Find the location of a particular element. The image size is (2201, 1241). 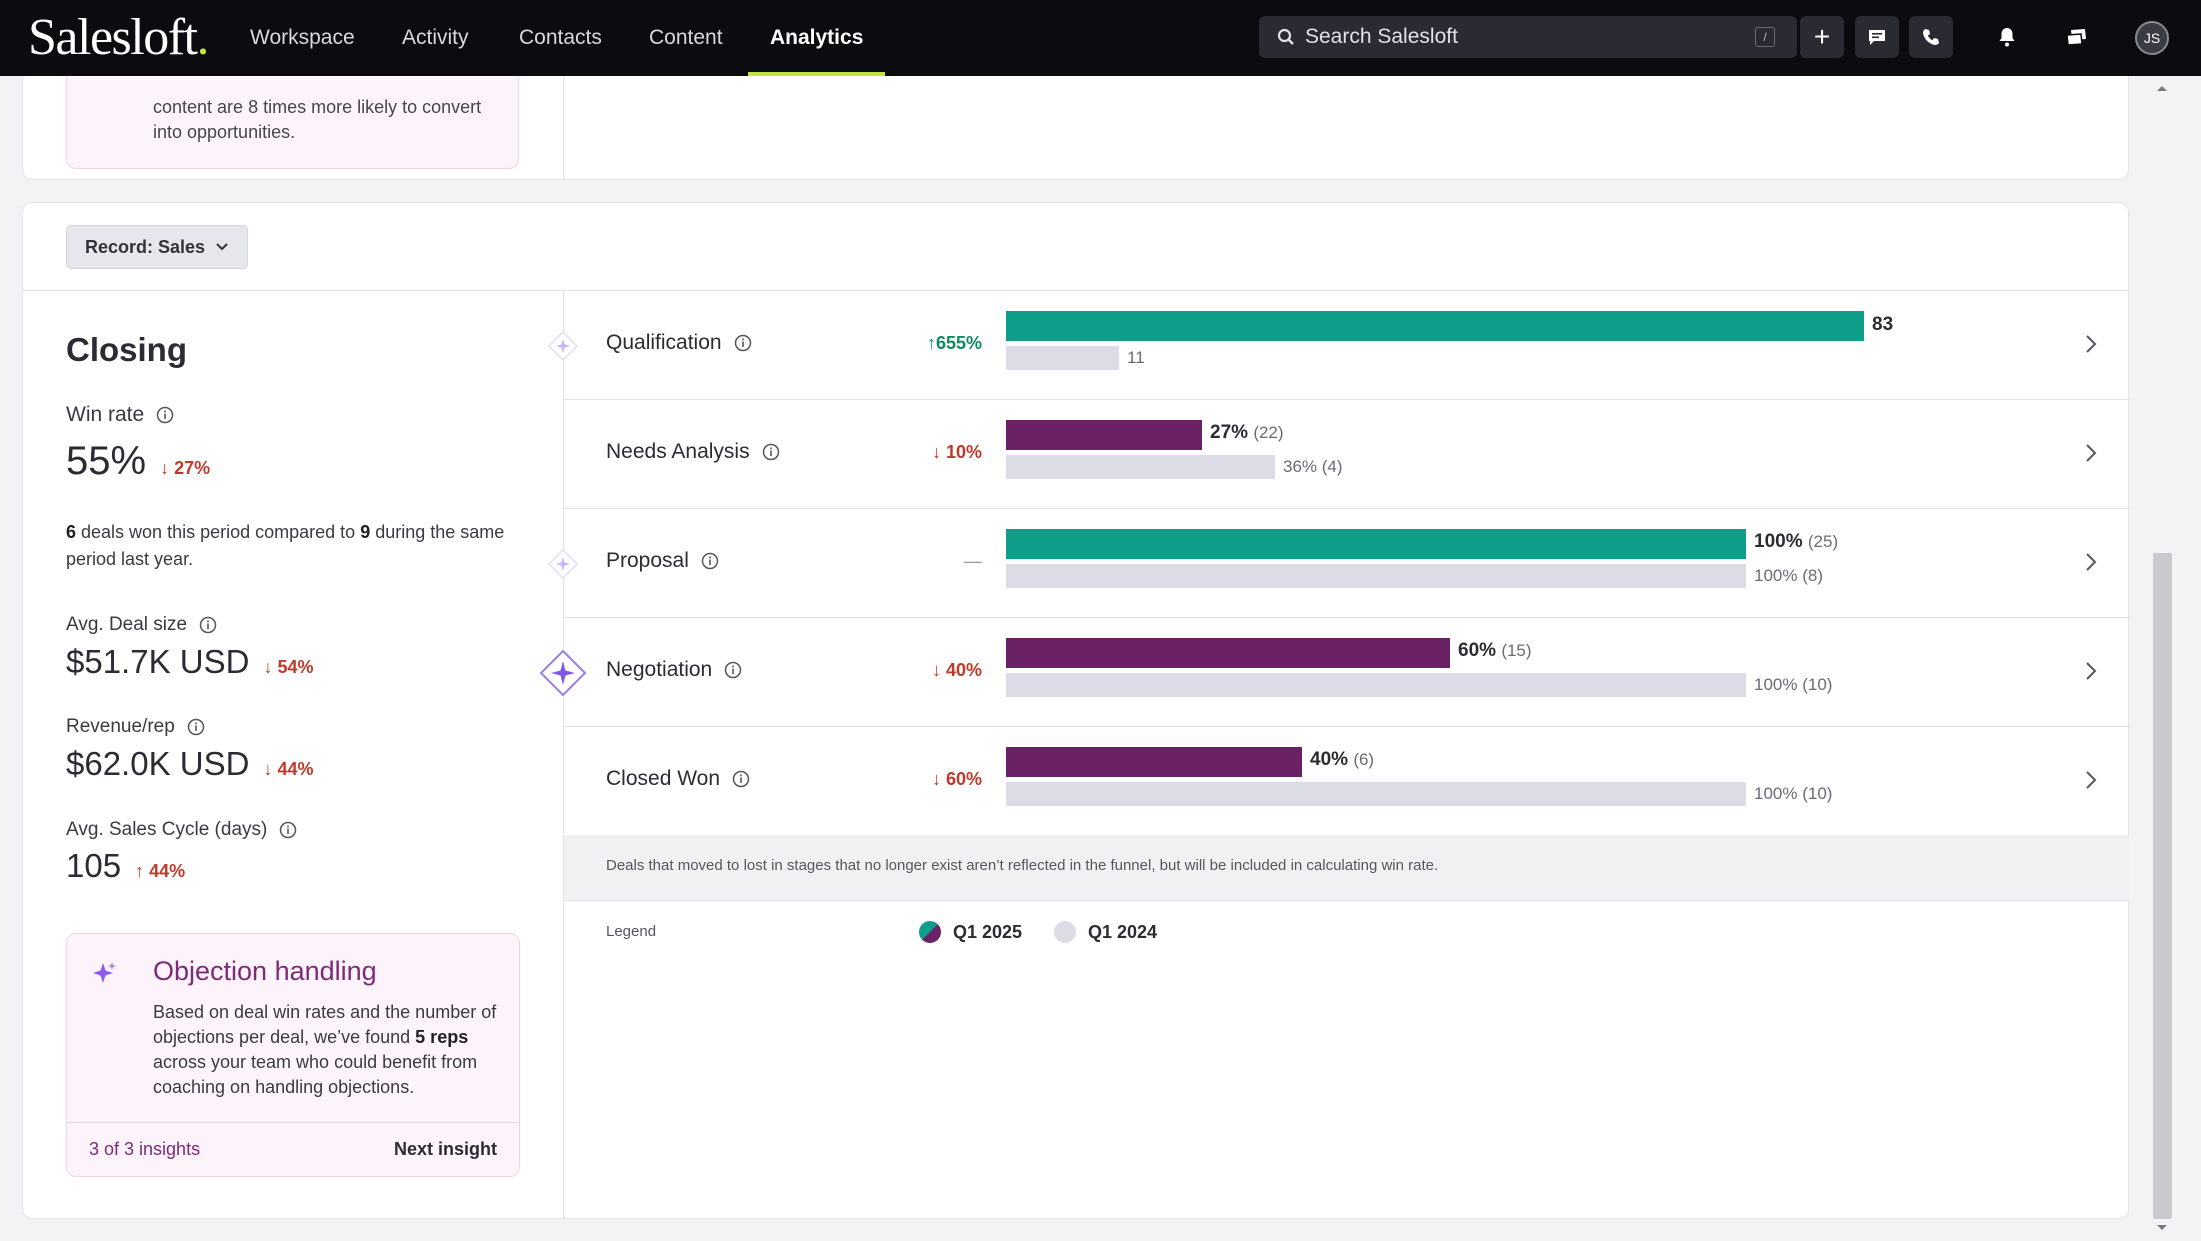

stage-name-text: Closed Won is located at coordinates (663, 778).